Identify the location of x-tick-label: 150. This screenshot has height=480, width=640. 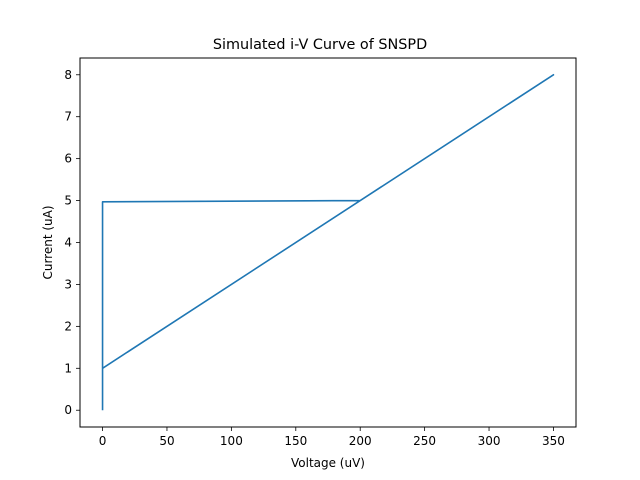
(295, 441).